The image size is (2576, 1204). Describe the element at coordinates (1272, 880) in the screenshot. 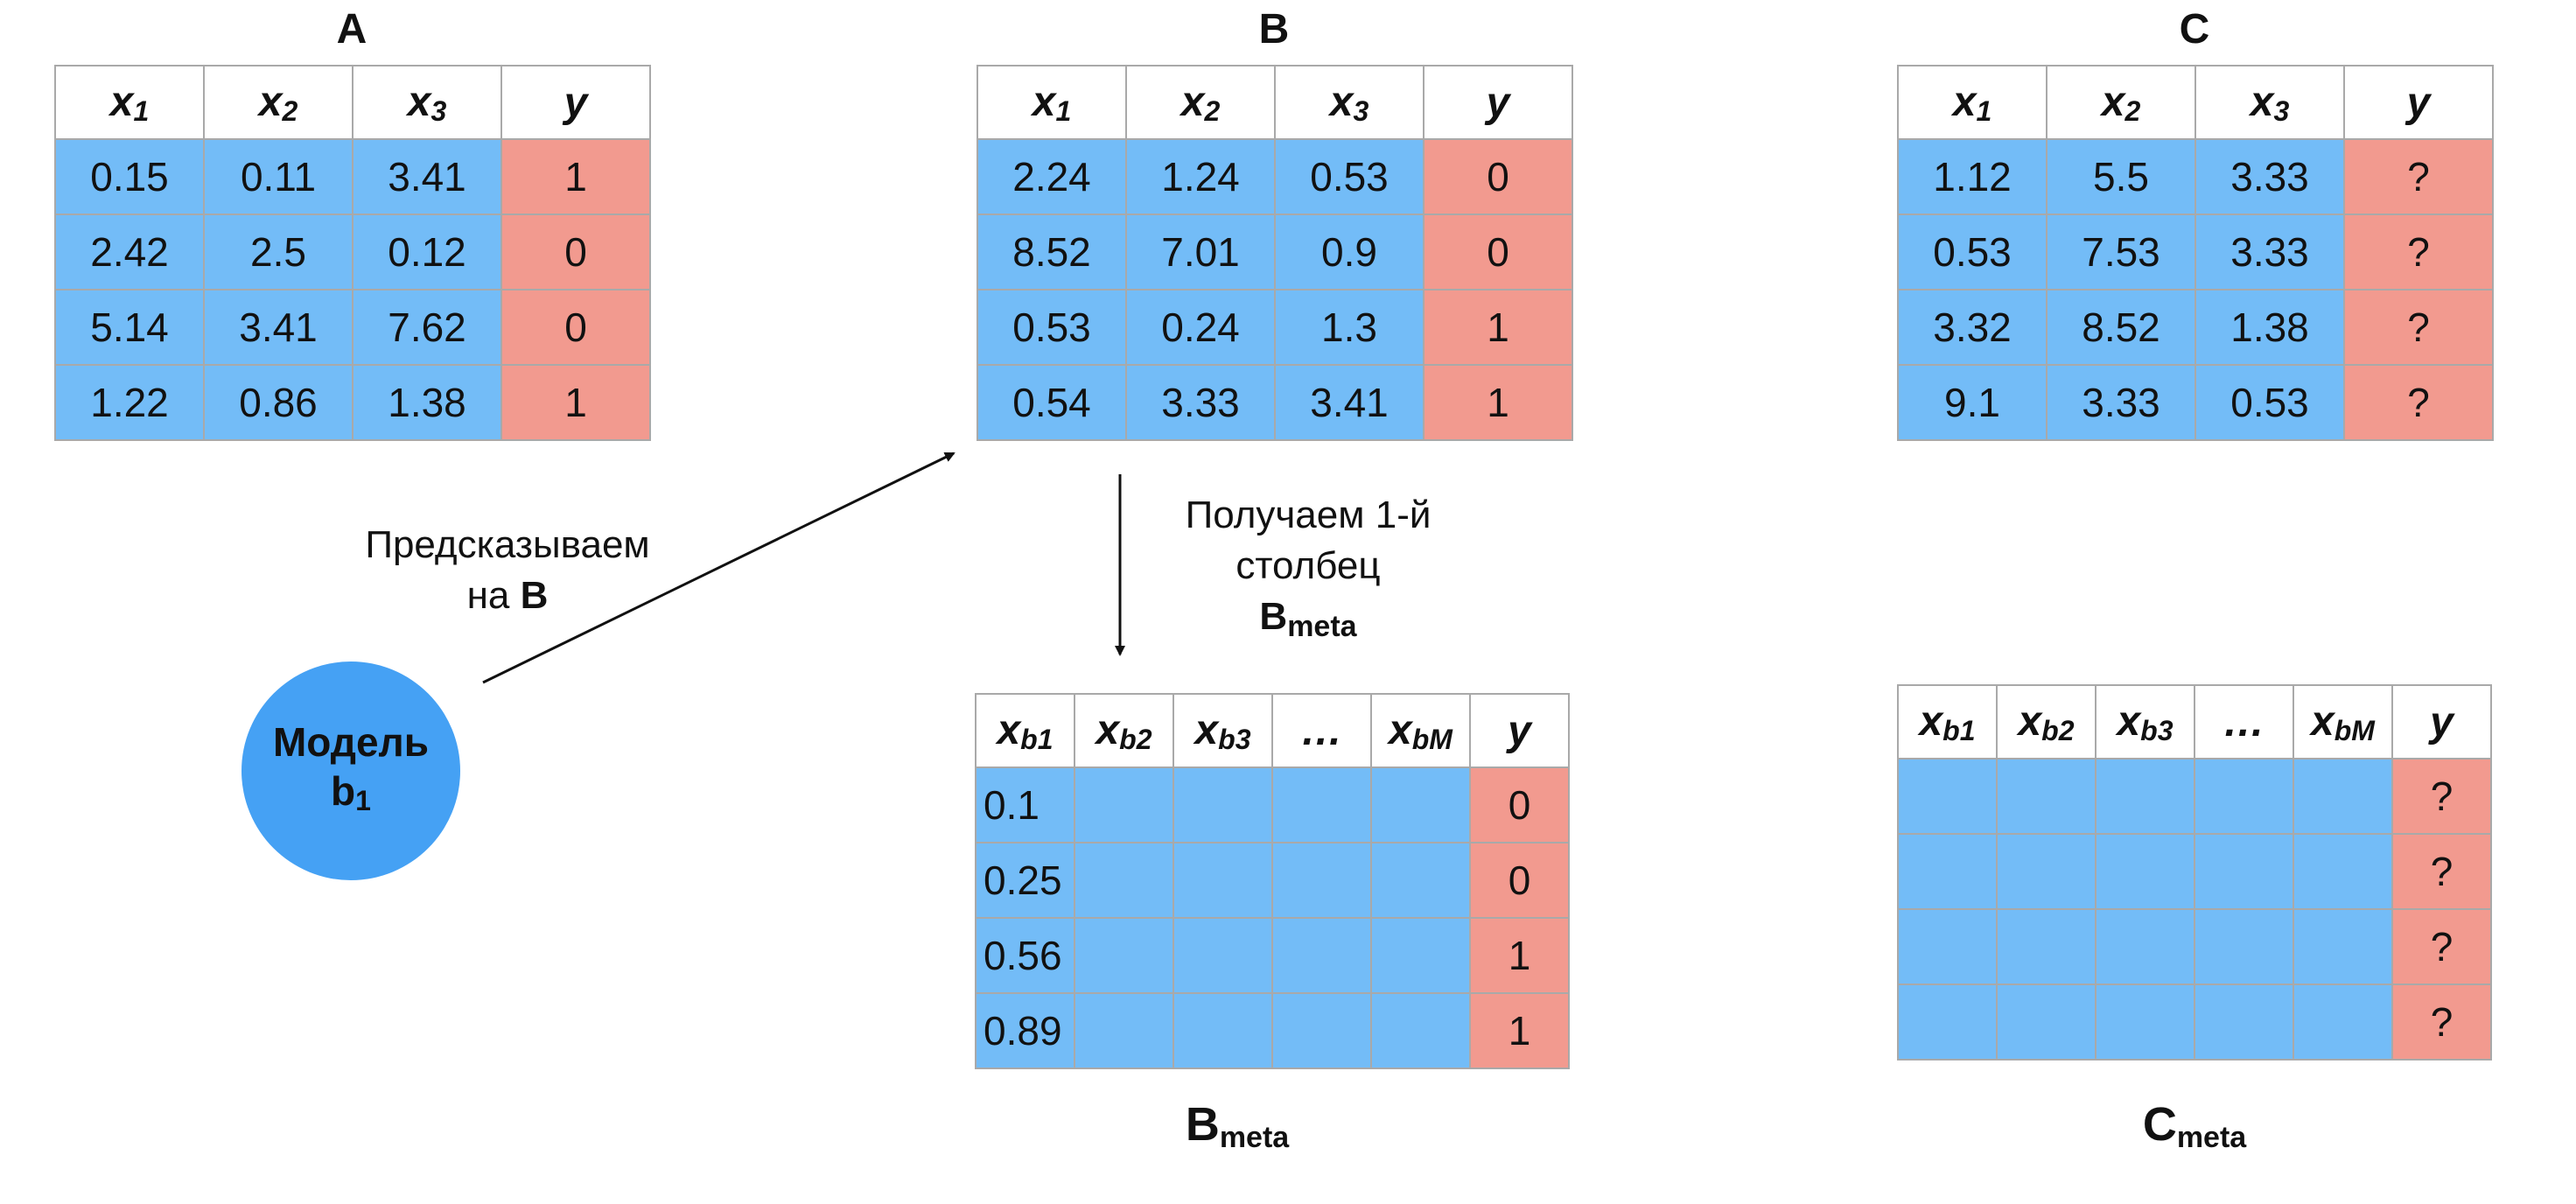

I see `table-row: 0.25 0` at that location.